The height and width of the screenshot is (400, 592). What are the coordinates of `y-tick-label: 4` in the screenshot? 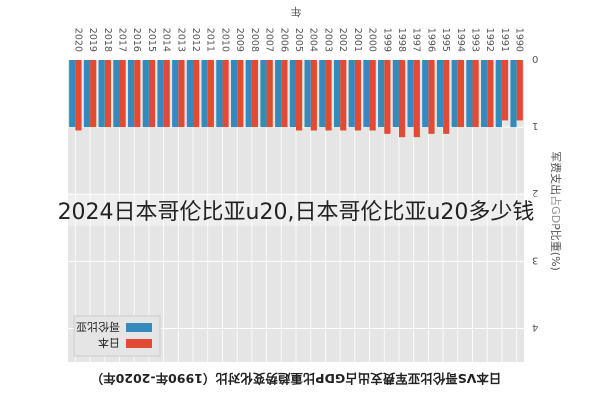 It's located at (535, 326).